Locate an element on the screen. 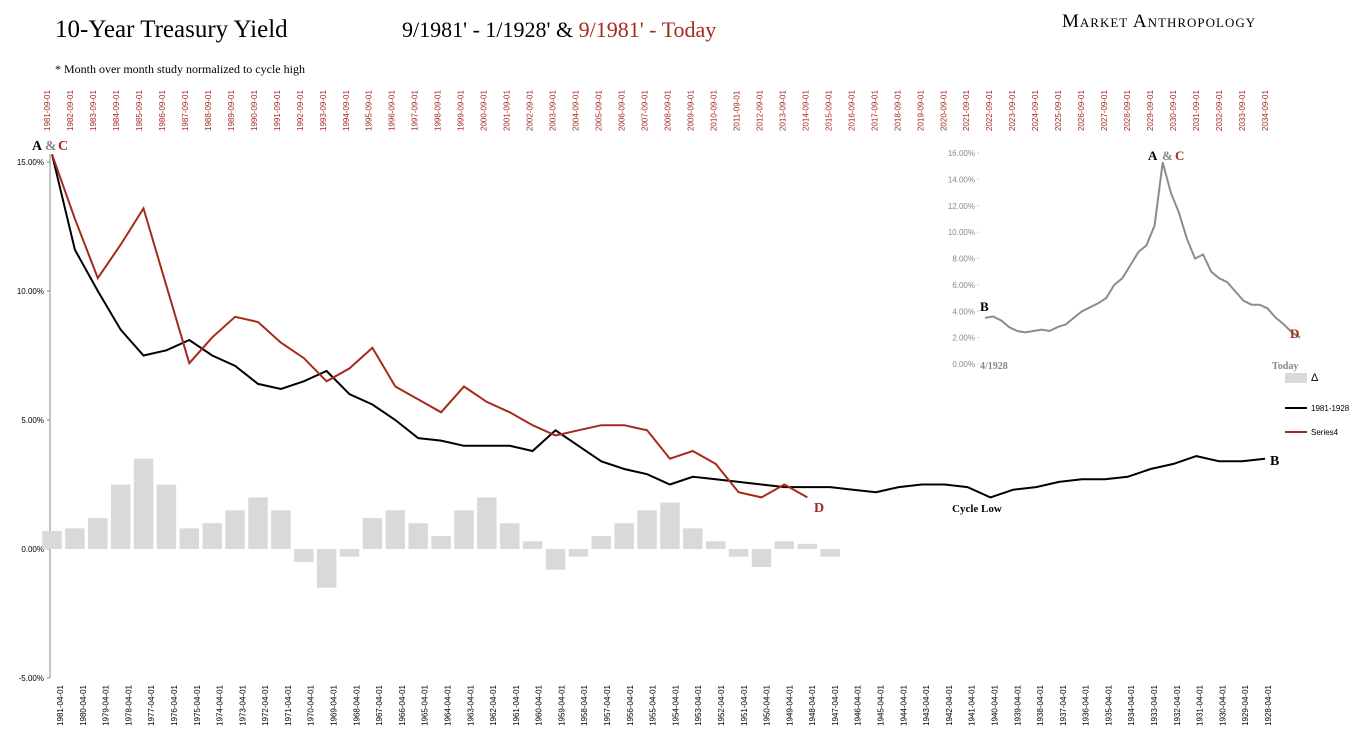 Image resolution: width=1371 pixels, height=744 pixels. bottom-tick-label: 1941-04-01 is located at coordinates (972, 704).